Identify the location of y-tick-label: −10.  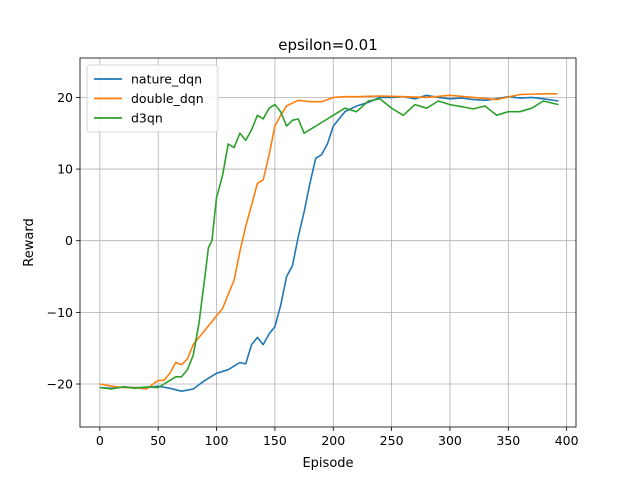
(60, 312).